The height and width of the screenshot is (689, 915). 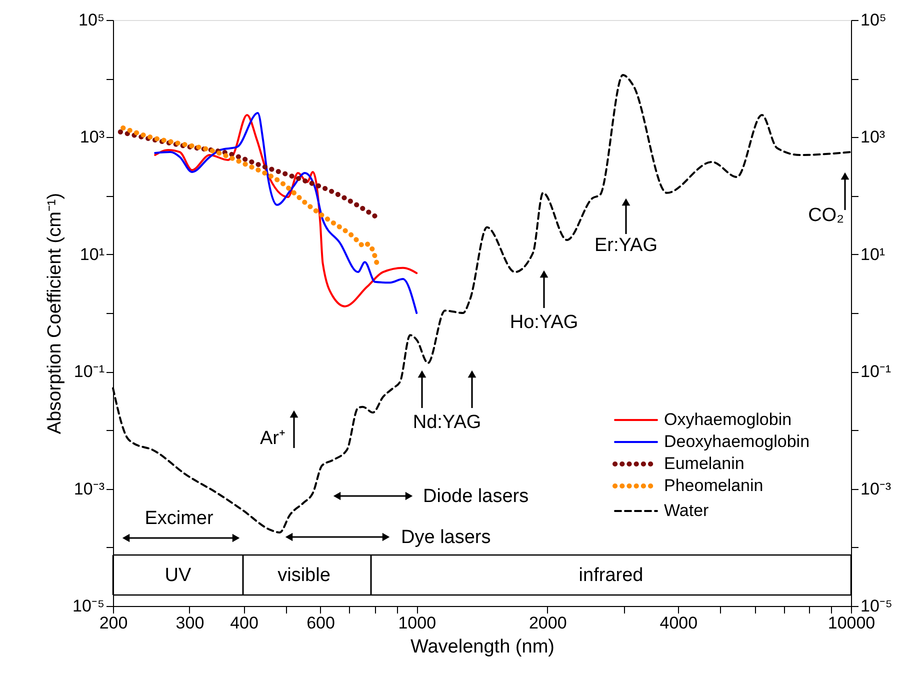 I want to click on x-tick-label: 1000, so click(x=417, y=623).